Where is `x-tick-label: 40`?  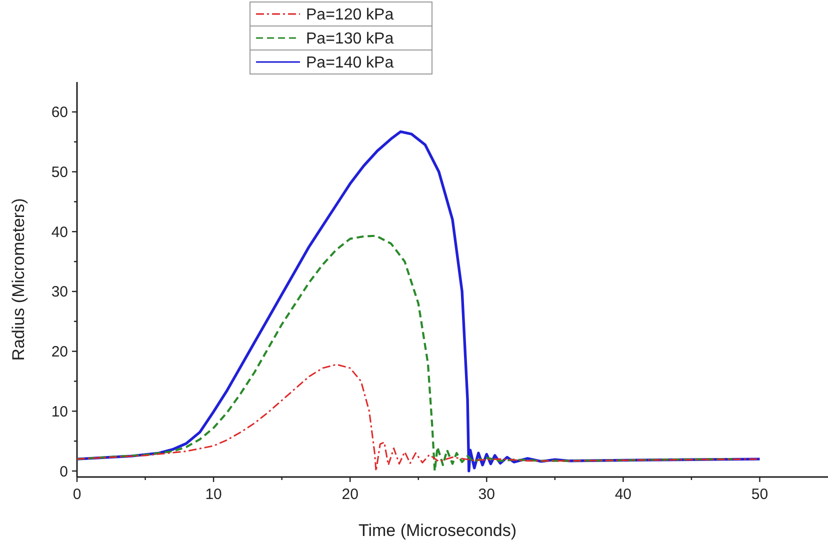
x-tick-label: 40 is located at coordinates (623, 494).